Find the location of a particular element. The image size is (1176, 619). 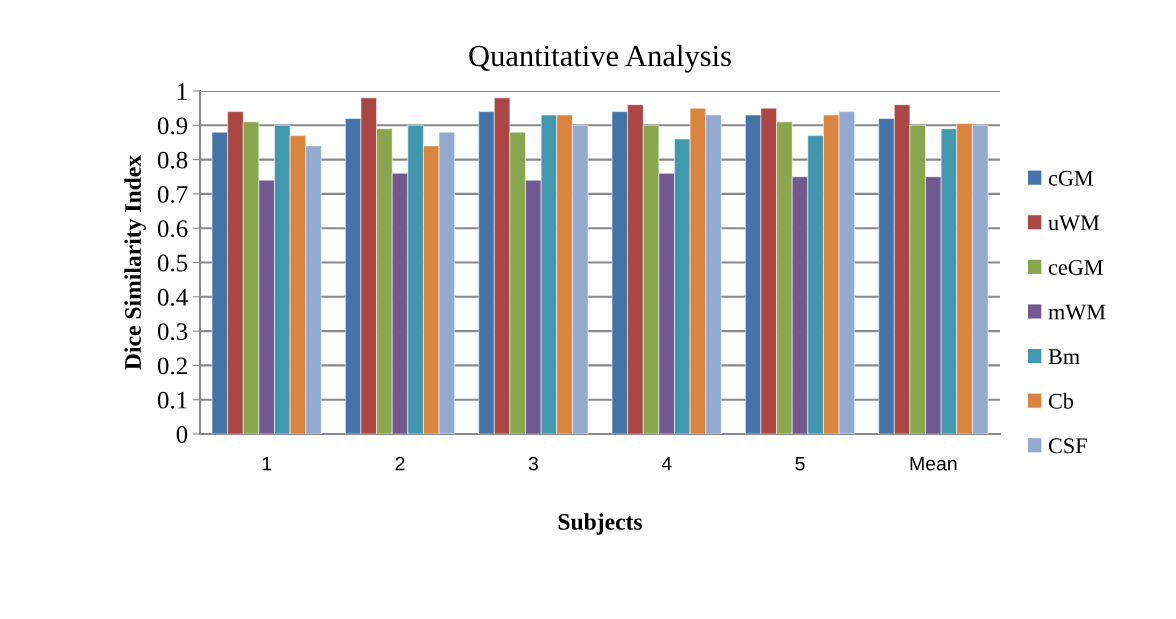

y-tick-label: 0.3 is located at coordinates (172, 332).